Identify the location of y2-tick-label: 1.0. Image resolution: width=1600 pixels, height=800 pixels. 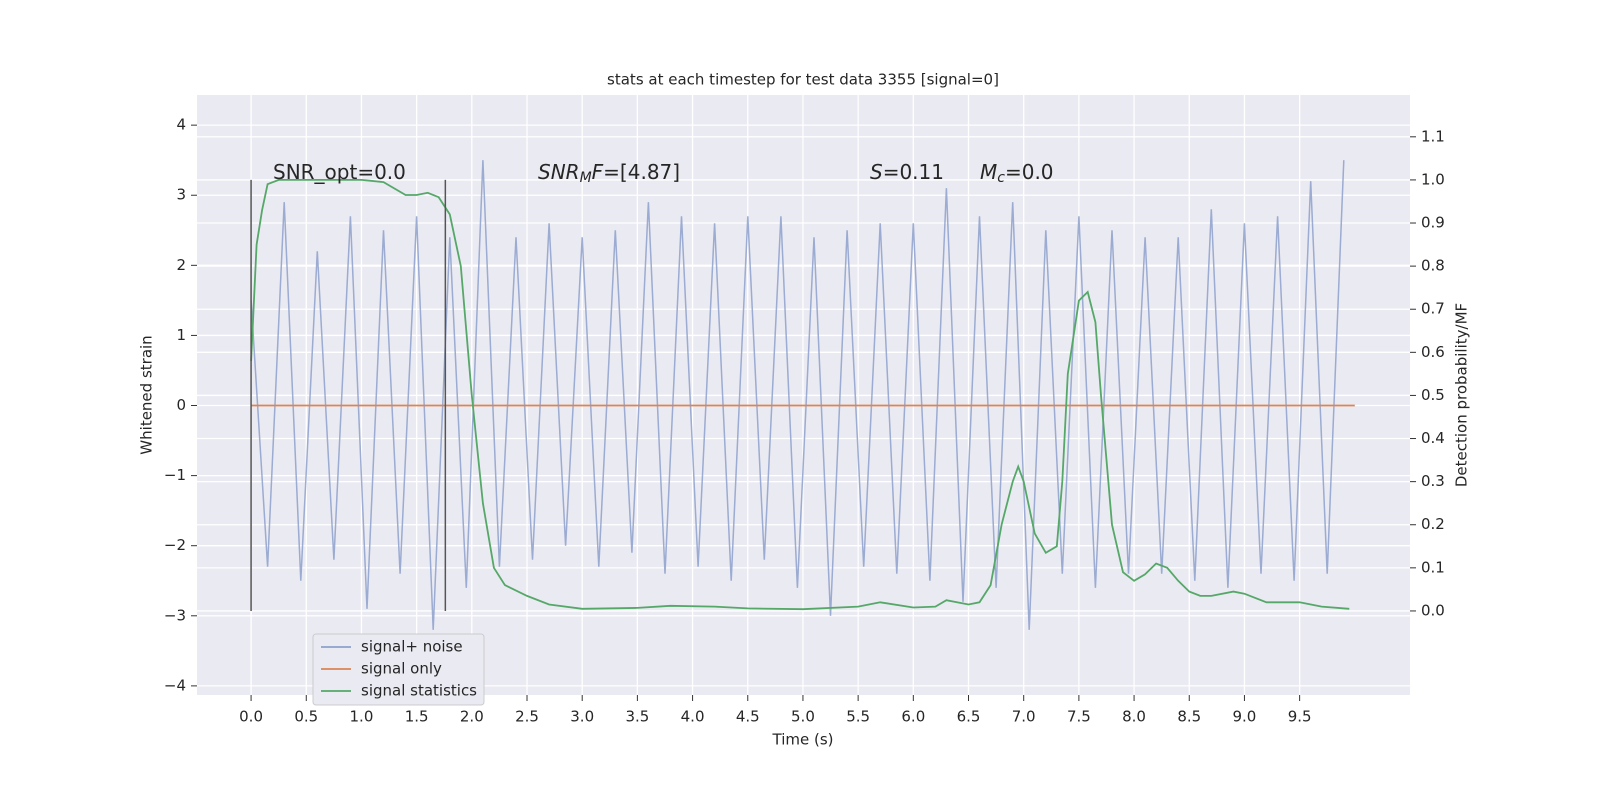
(1433, 179).